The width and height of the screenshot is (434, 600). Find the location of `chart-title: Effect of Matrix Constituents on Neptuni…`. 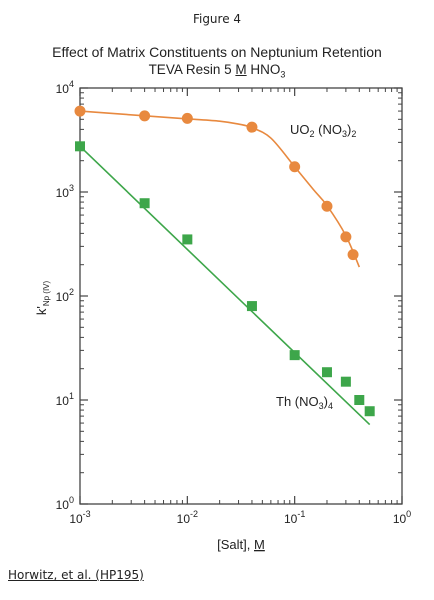

chart-title: Effect of Matrix Constituents on Neptuni… is located at coordinates (217, 52).